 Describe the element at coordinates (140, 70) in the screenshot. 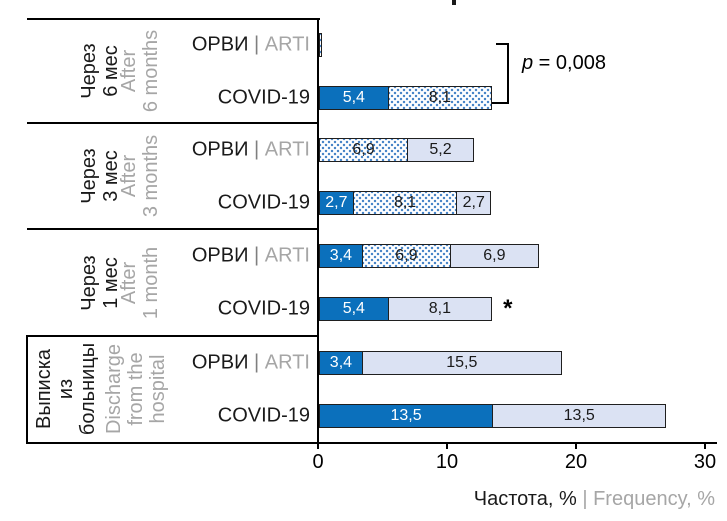

I see `group-label-en-after-6-months: After 6 months` at that location.